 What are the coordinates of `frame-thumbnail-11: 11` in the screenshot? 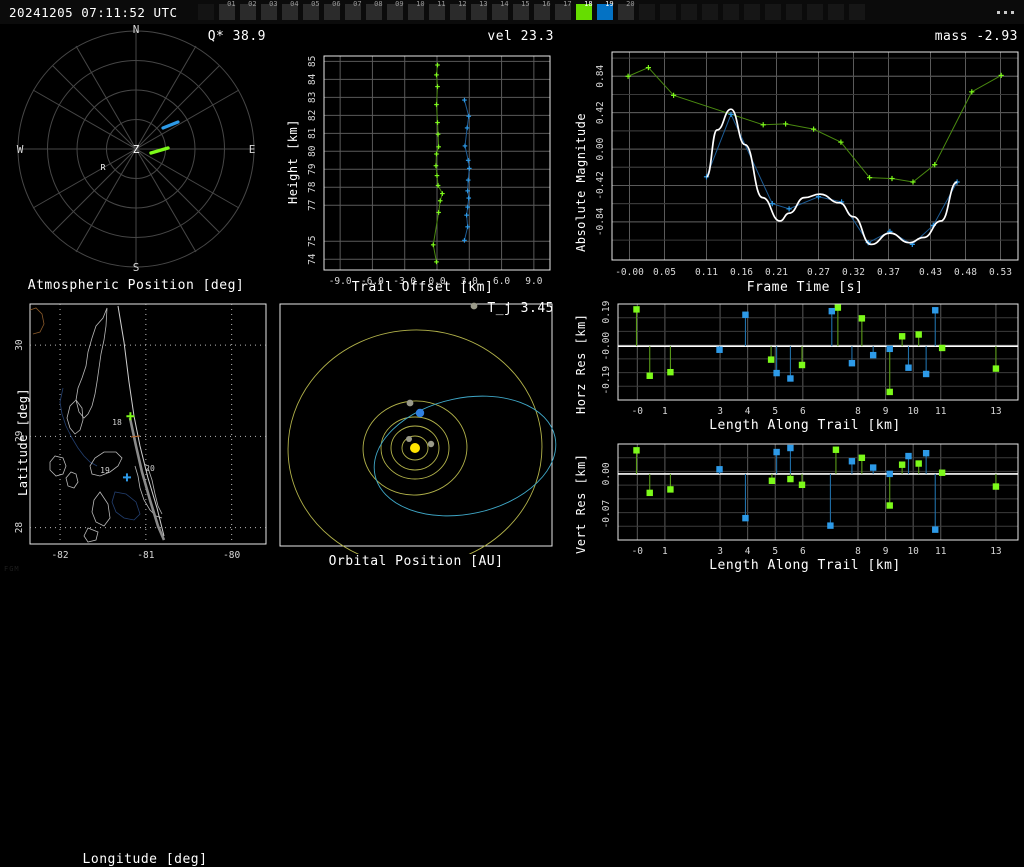 It's located at (437, 10).